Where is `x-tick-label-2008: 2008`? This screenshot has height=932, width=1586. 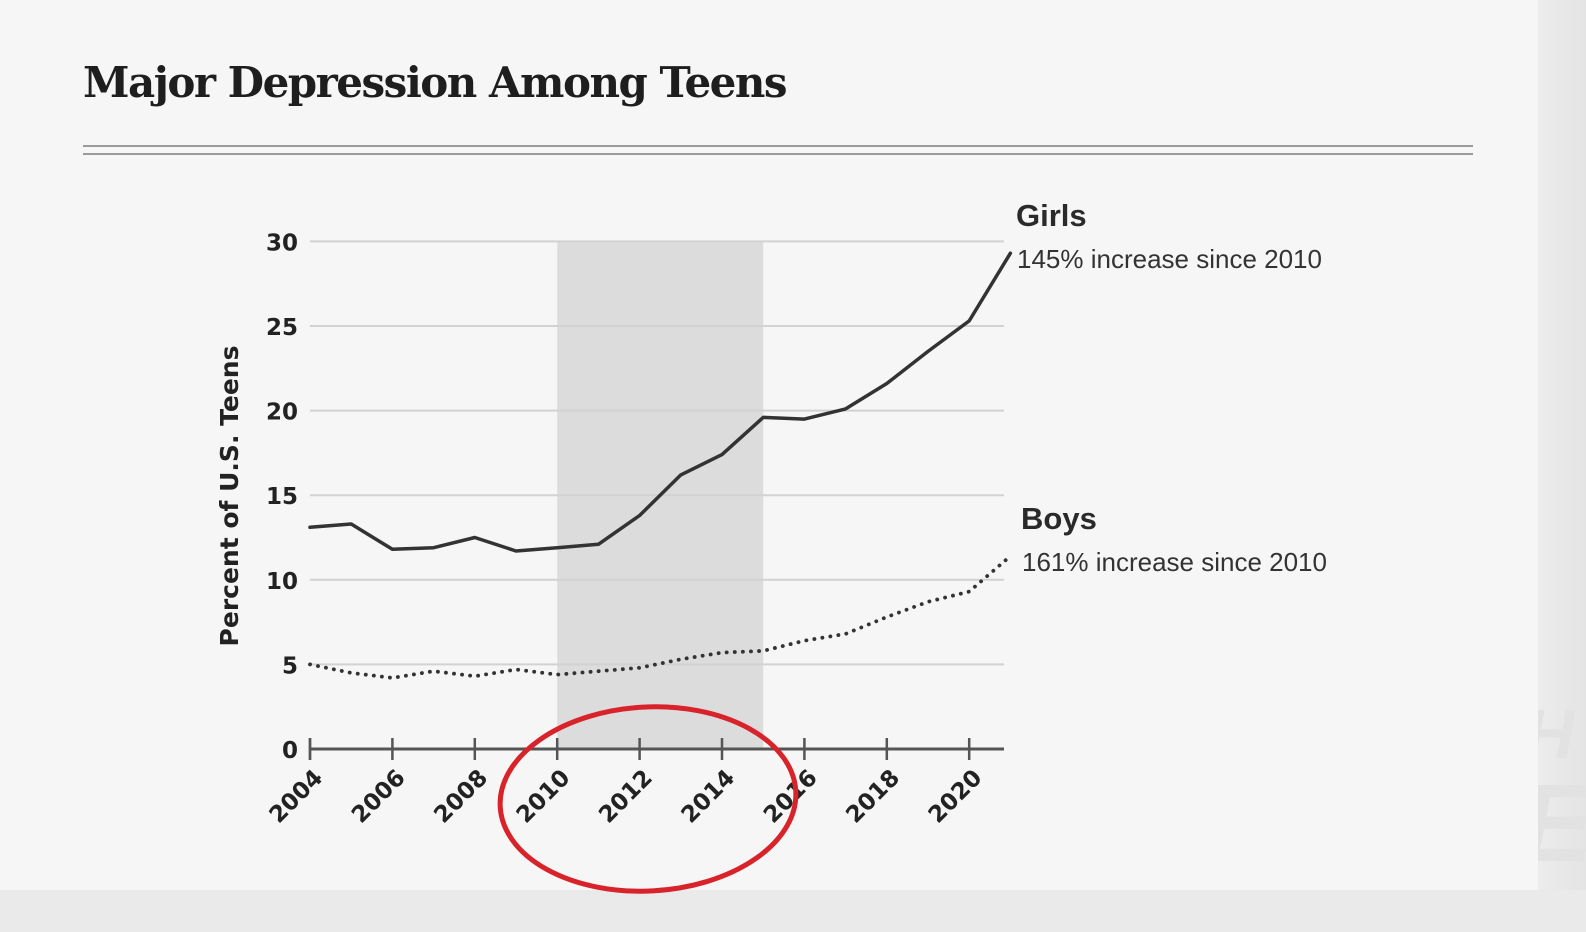
x-tick-label-2008: 2008 is located at coordinates (461, 797).